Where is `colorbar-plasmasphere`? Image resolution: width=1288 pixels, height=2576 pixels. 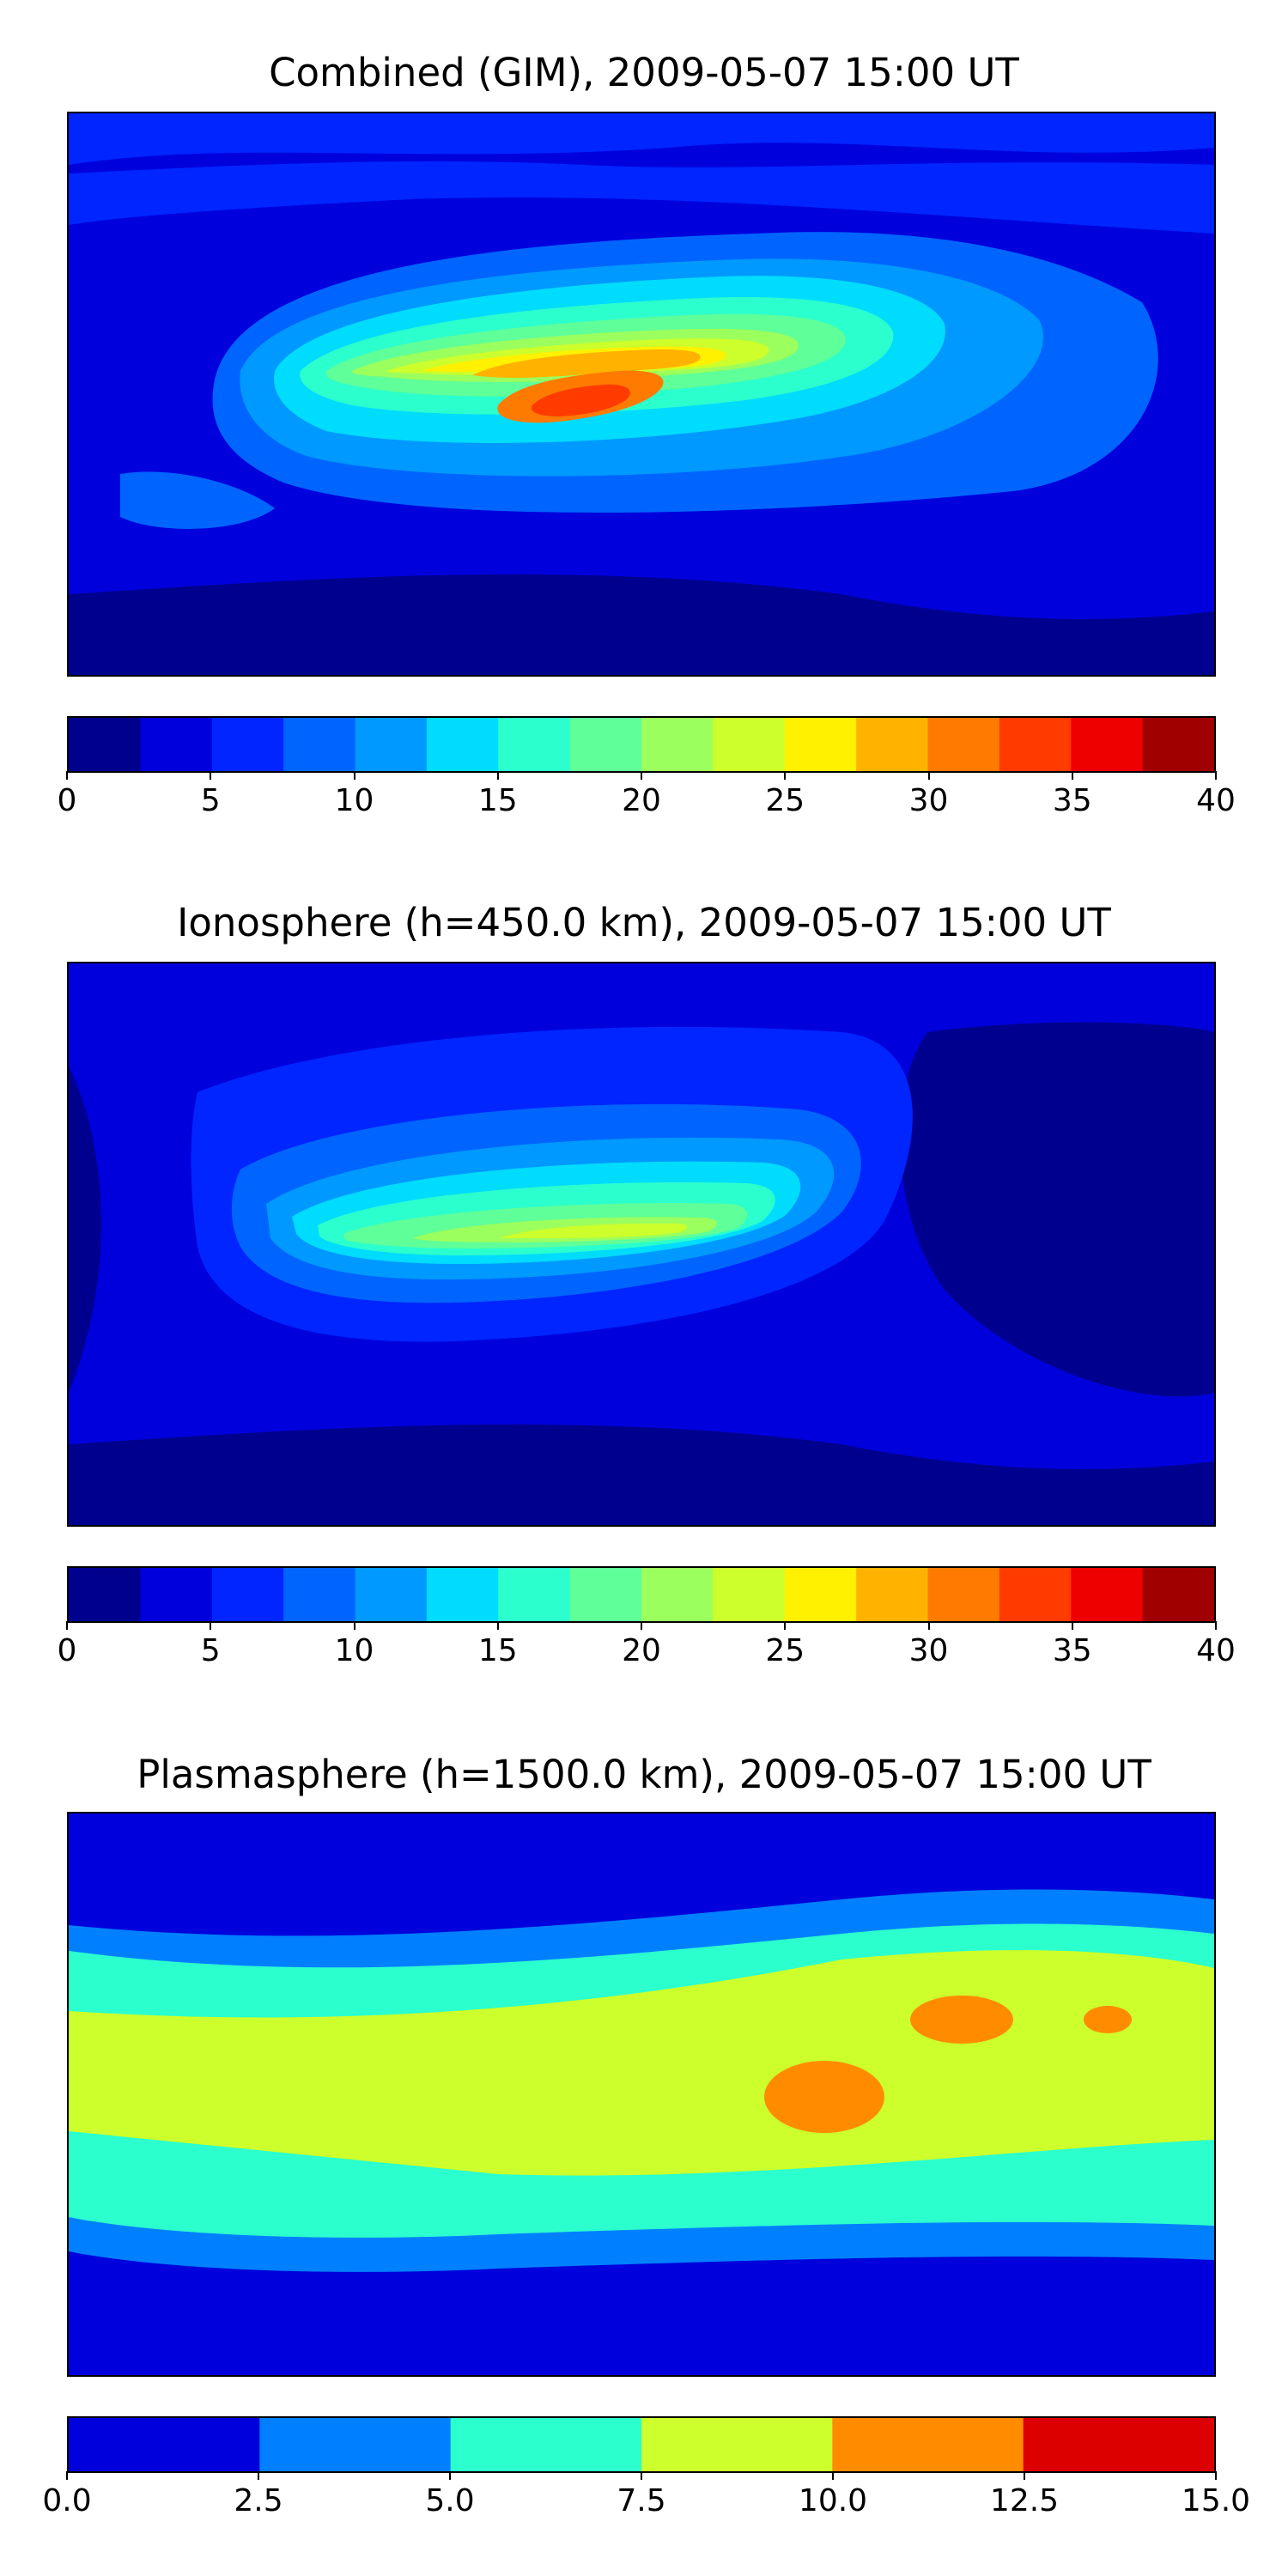
colorbar-plasmasphere is located at coordinates (641, 2444).